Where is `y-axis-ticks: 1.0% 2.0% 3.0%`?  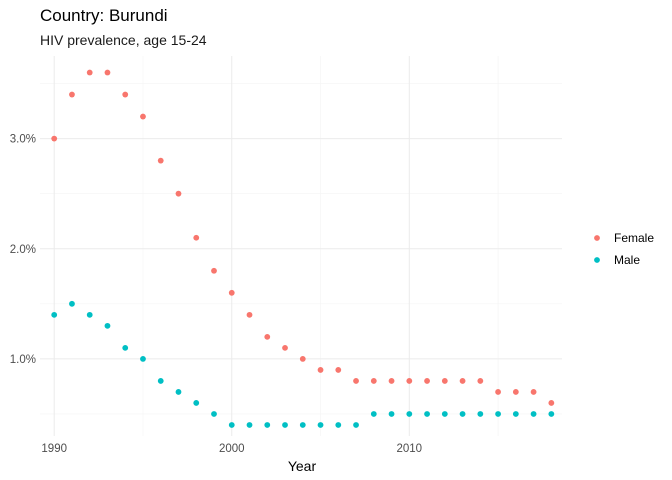
y-axis-ticks: 1.0% 2.0% 3.0% is located at coordinates (23, 250).